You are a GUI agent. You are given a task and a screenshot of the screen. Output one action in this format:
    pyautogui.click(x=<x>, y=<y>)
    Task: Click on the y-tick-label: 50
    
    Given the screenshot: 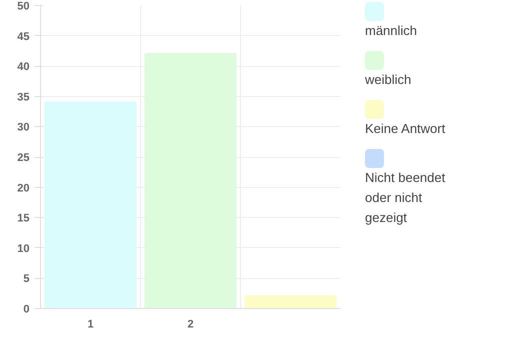 What is the action you would take?
    pyautogui.click(x=23, y=6)
    